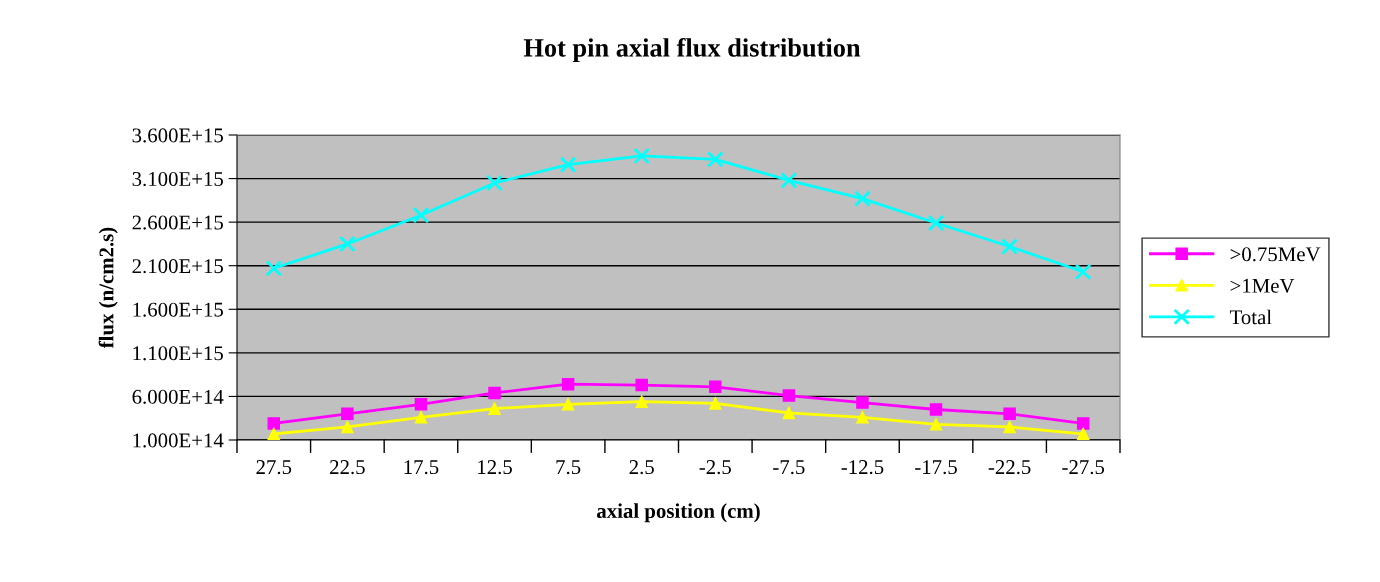 This screenshot has height=582, width=1380. What do you see at coordinates (568, 467) in the screenshot?
I see `x-tick-label: 7.5` at bounding box center [568, 467].